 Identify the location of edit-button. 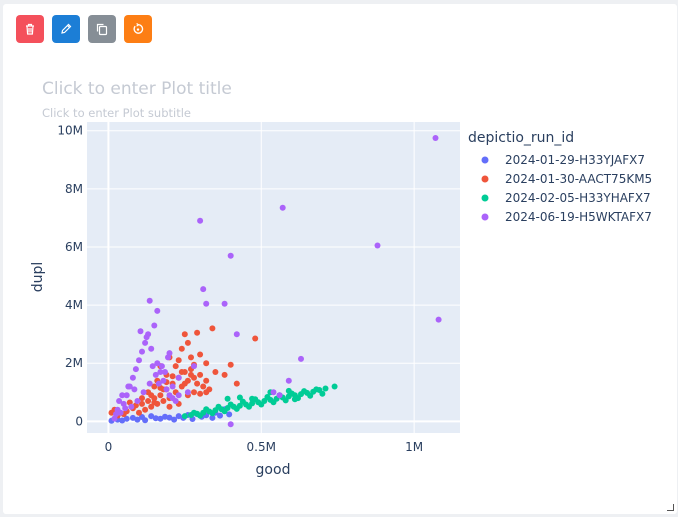
(66, 29).